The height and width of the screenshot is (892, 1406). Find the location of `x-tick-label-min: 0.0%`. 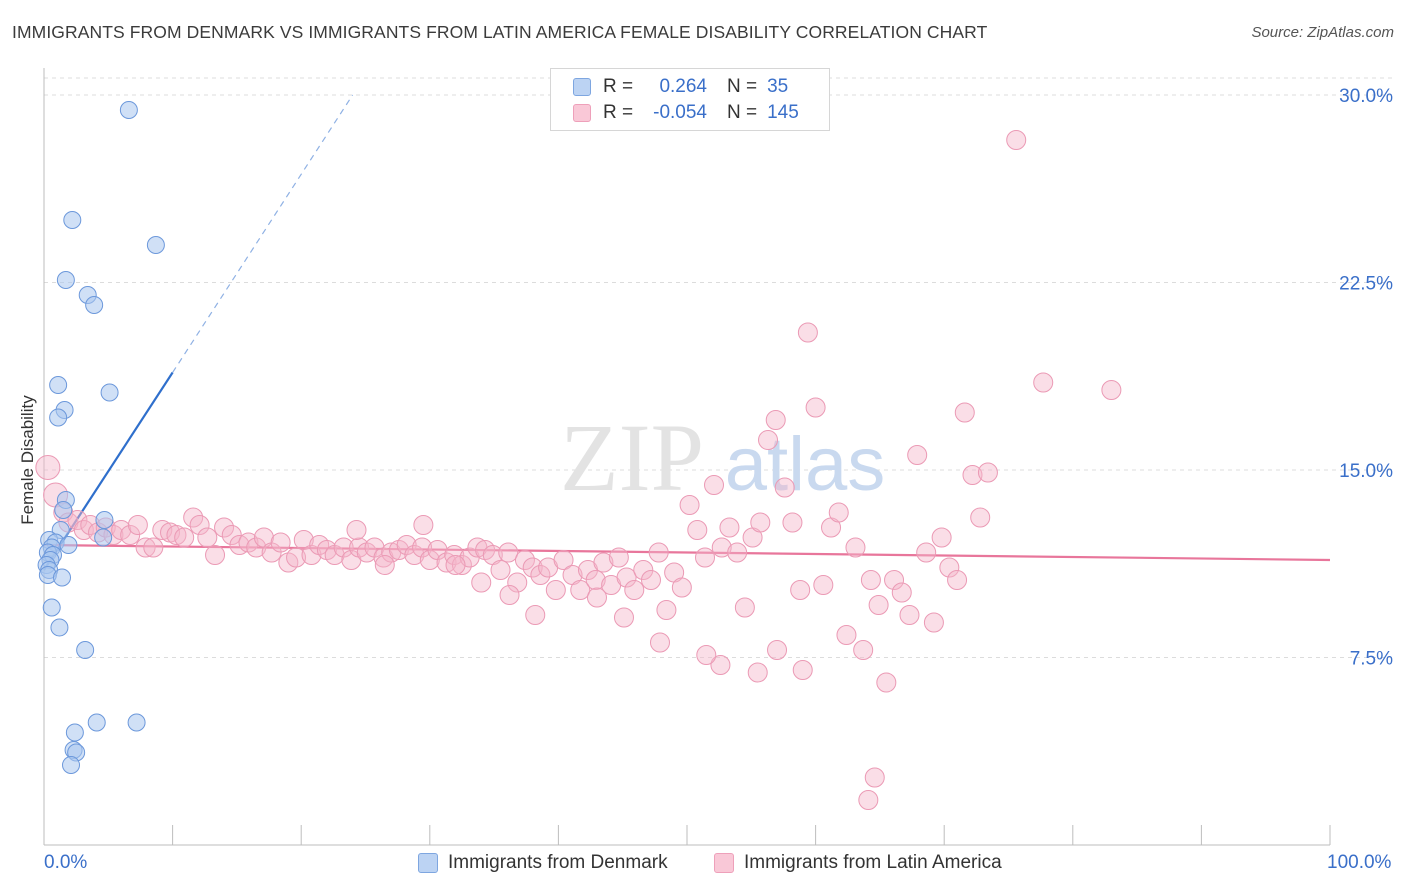

x-tick-label-min: 0.0% is located at coordinates (66, 862).